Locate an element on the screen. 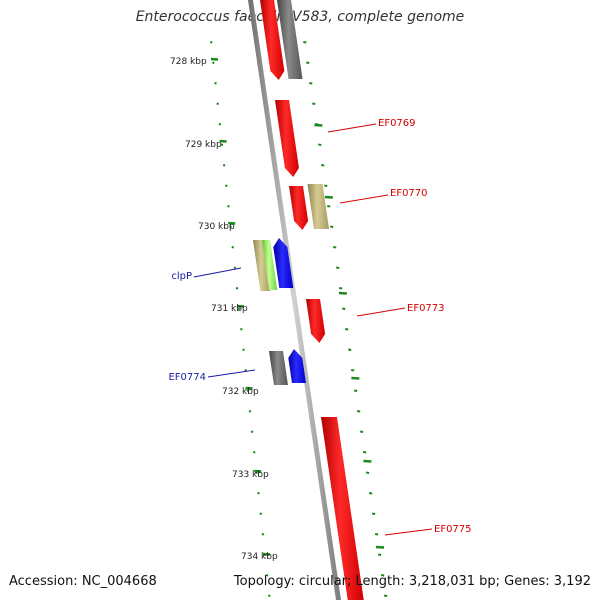 The height and width of the screenshot is (600, 600). gene-feature-ef0770b is located at coordinates (318, 206).